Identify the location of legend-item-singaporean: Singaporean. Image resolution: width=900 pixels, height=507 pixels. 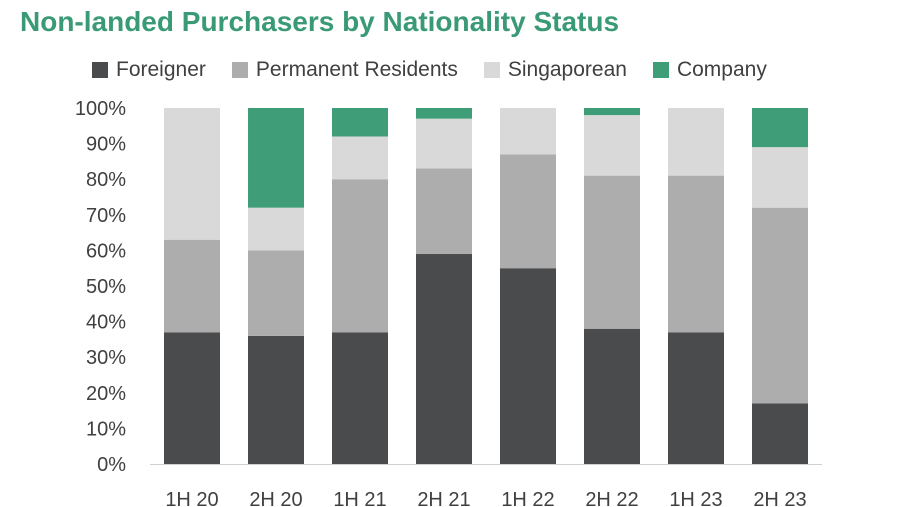
(555, 70).